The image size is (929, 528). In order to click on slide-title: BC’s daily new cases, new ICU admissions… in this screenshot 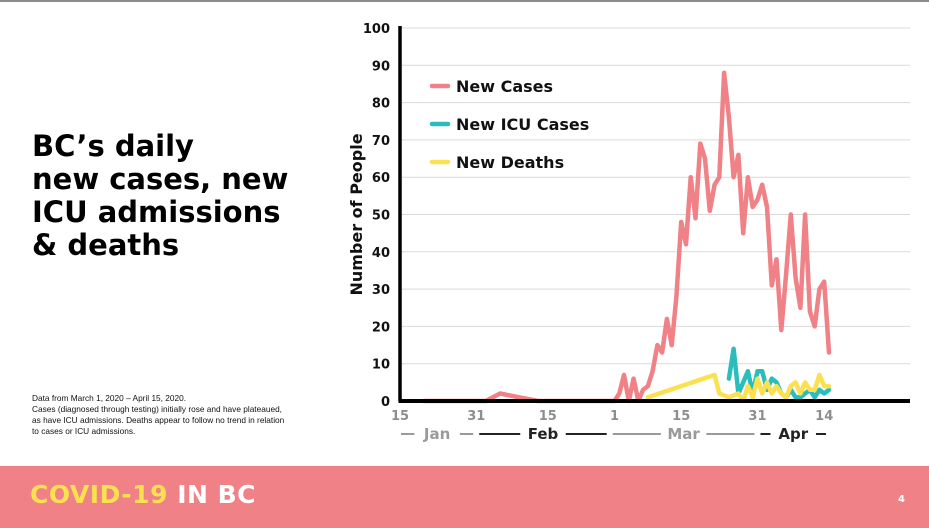, I will do `click(182, 196)`.